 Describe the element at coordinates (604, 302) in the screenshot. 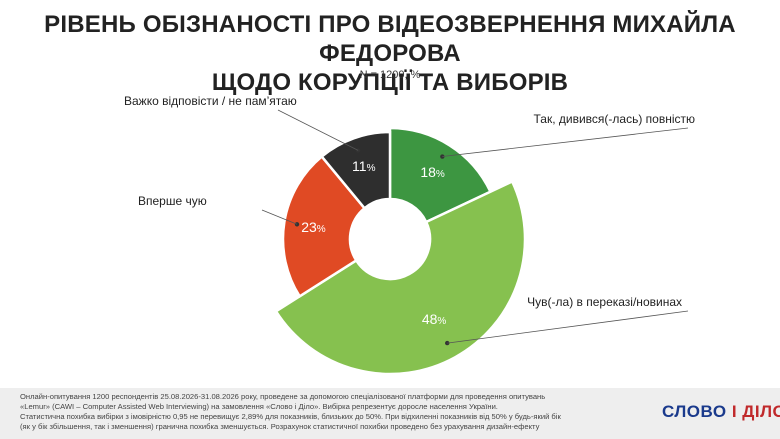

I see `slice-category-label-1: Чув(-ла) в переказі/новинах` at that location.